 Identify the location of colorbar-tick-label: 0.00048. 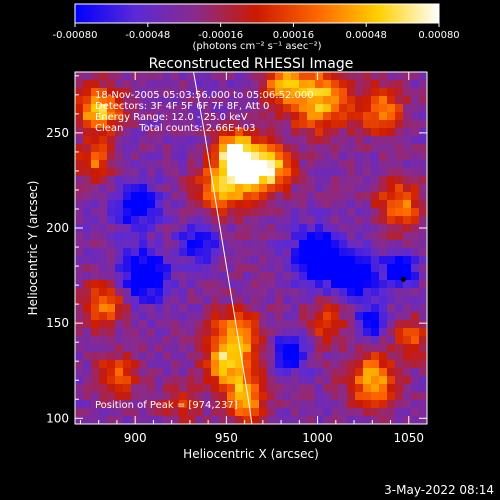
(366, 35).